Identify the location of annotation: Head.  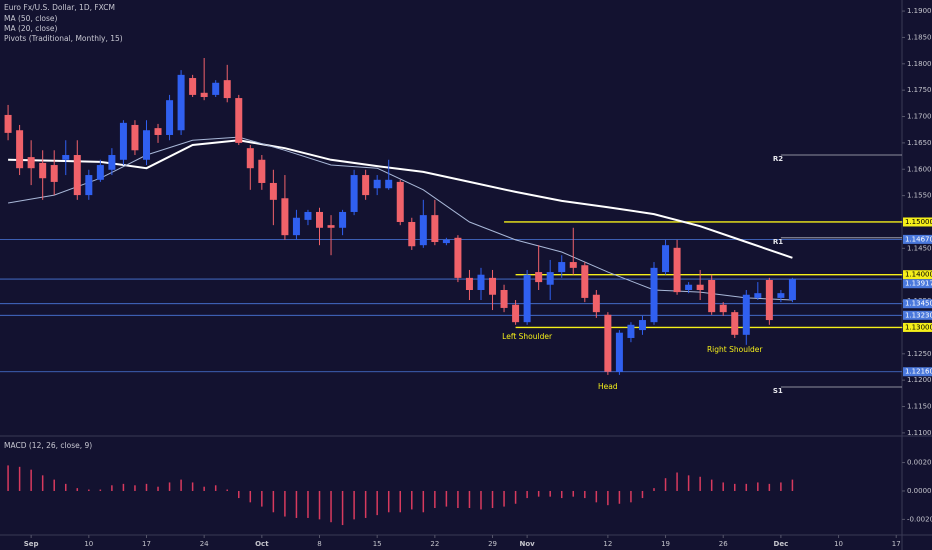
(608, 386).